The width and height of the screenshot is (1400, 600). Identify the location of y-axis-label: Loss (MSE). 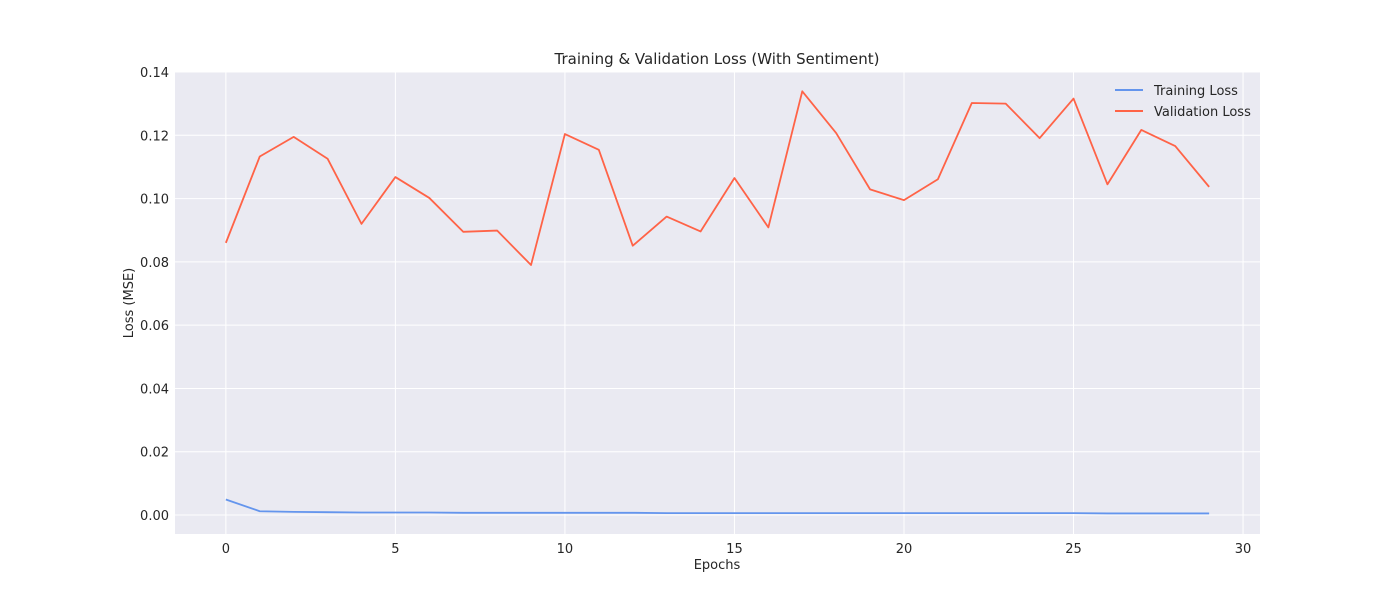
(129, 303).